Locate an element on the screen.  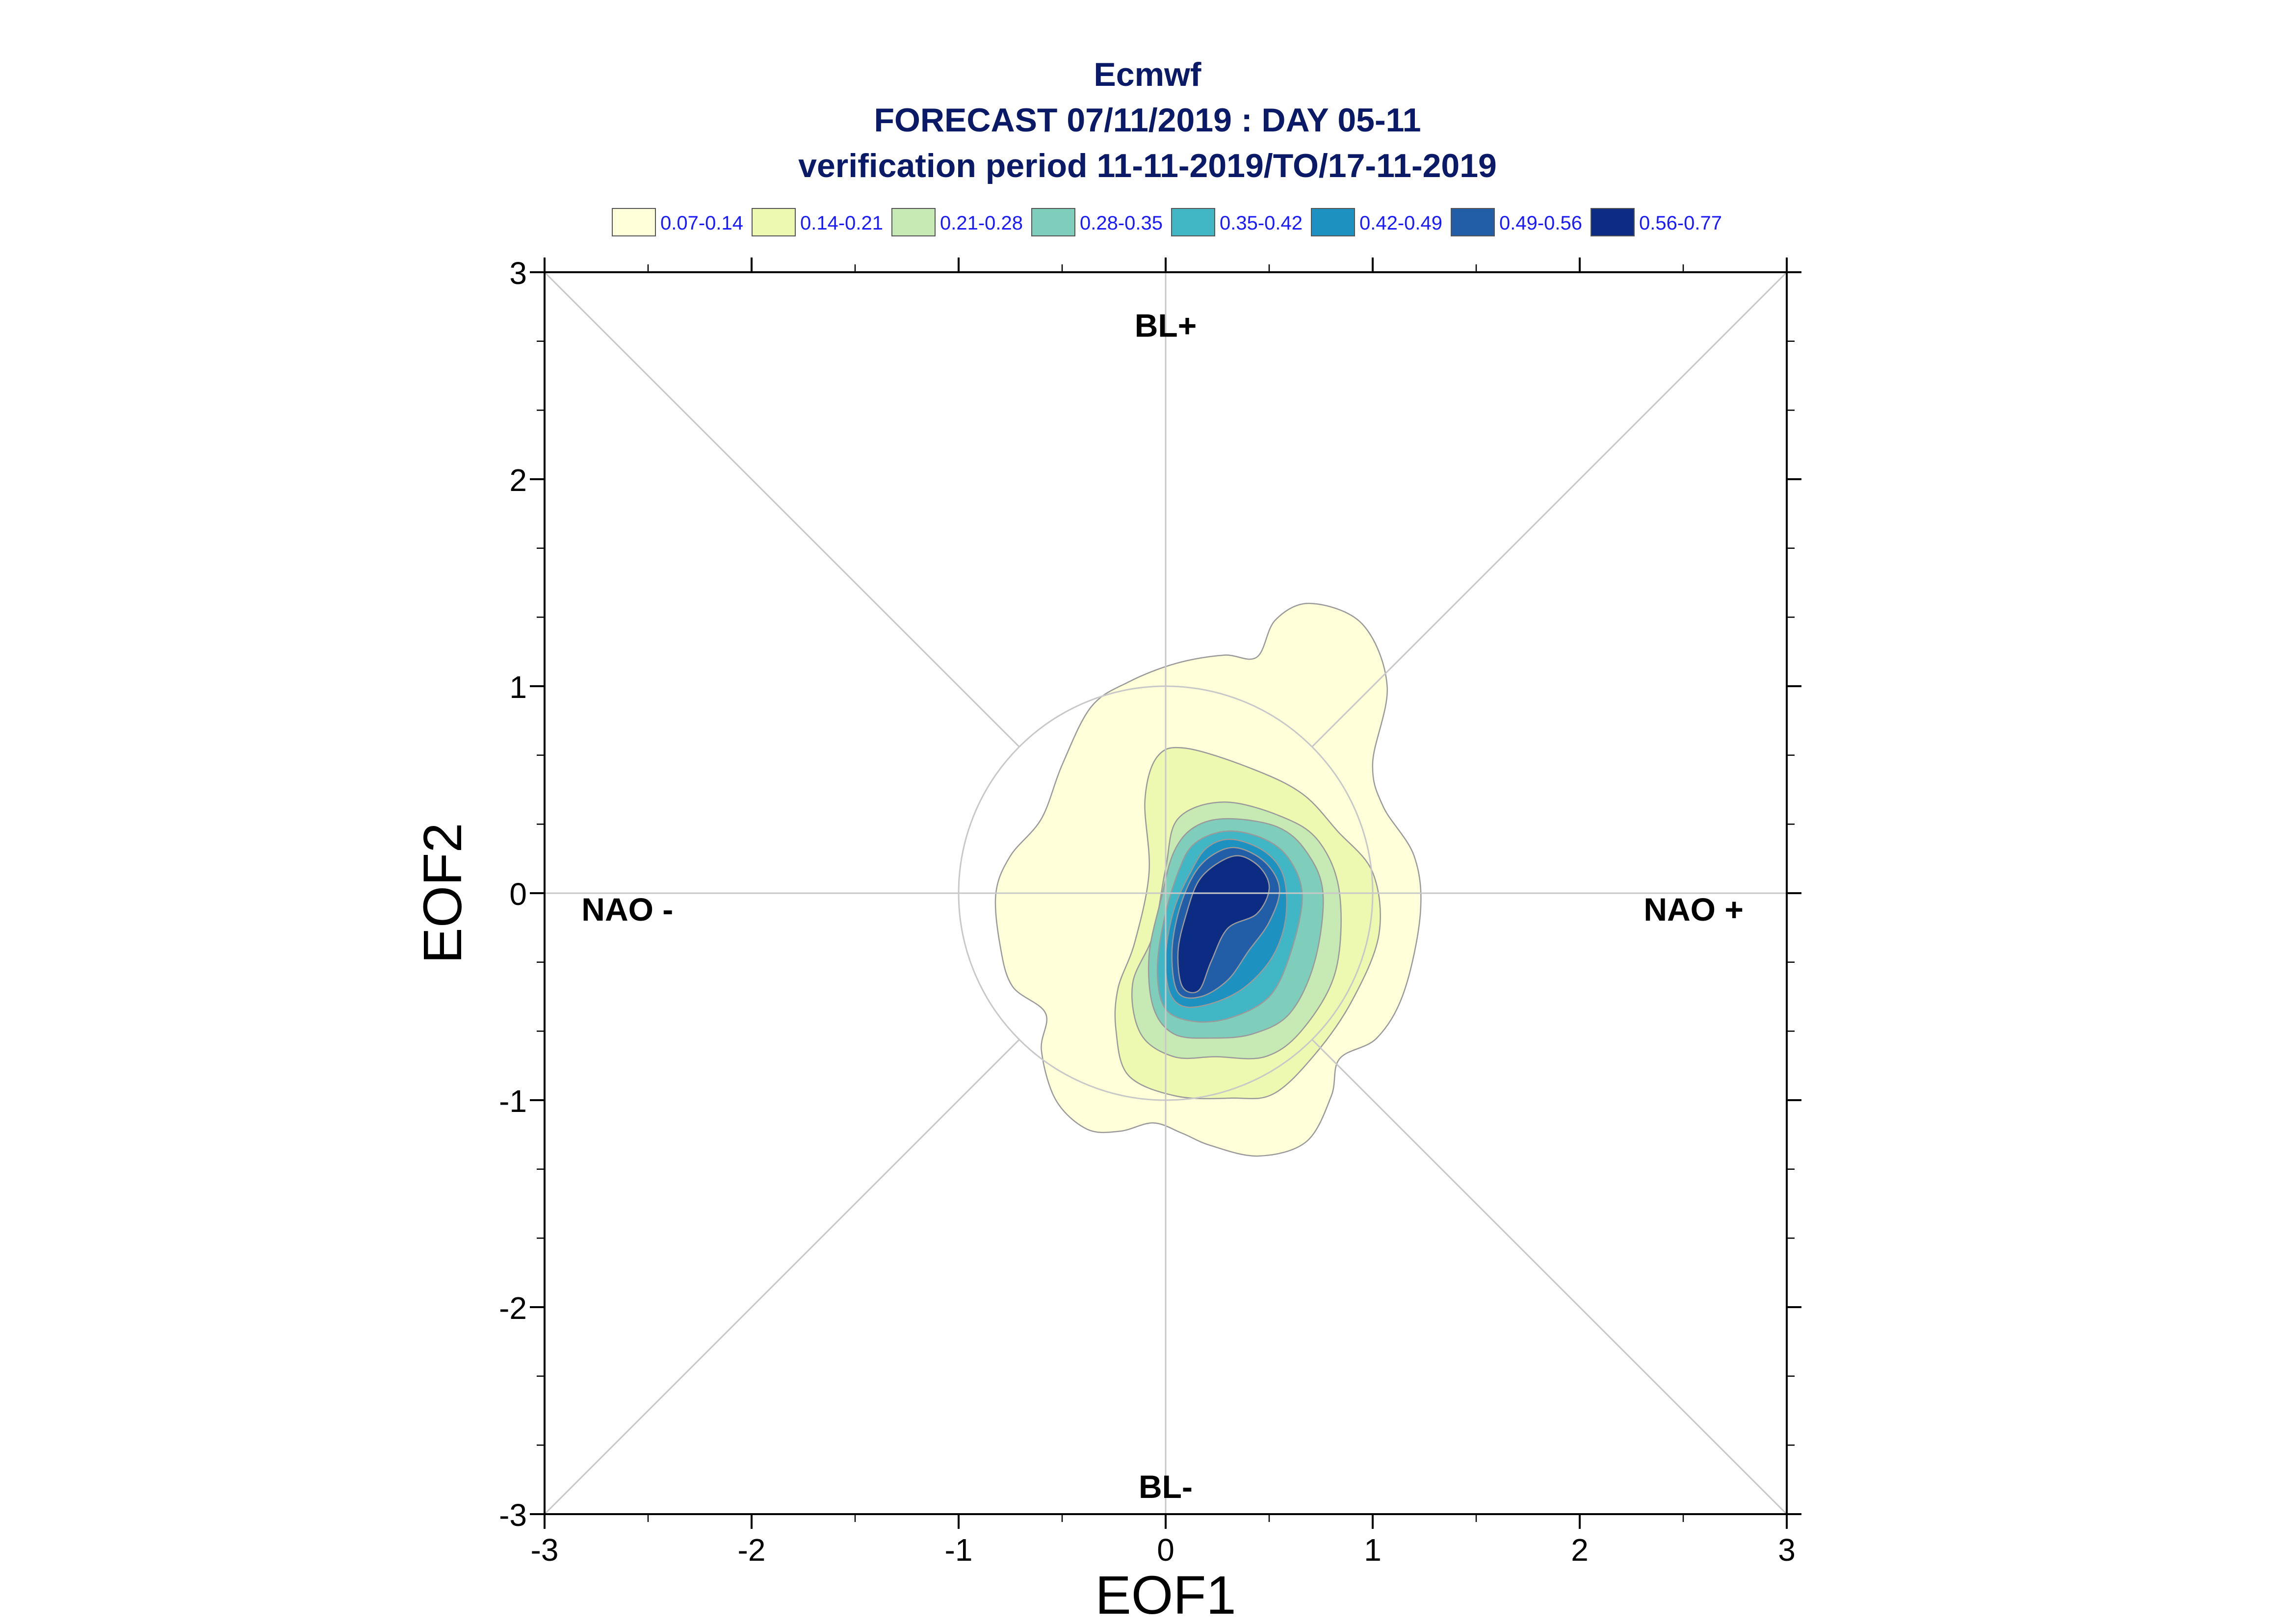
legend-label: 0.07-0.14 is located at coordinates (702, 223).